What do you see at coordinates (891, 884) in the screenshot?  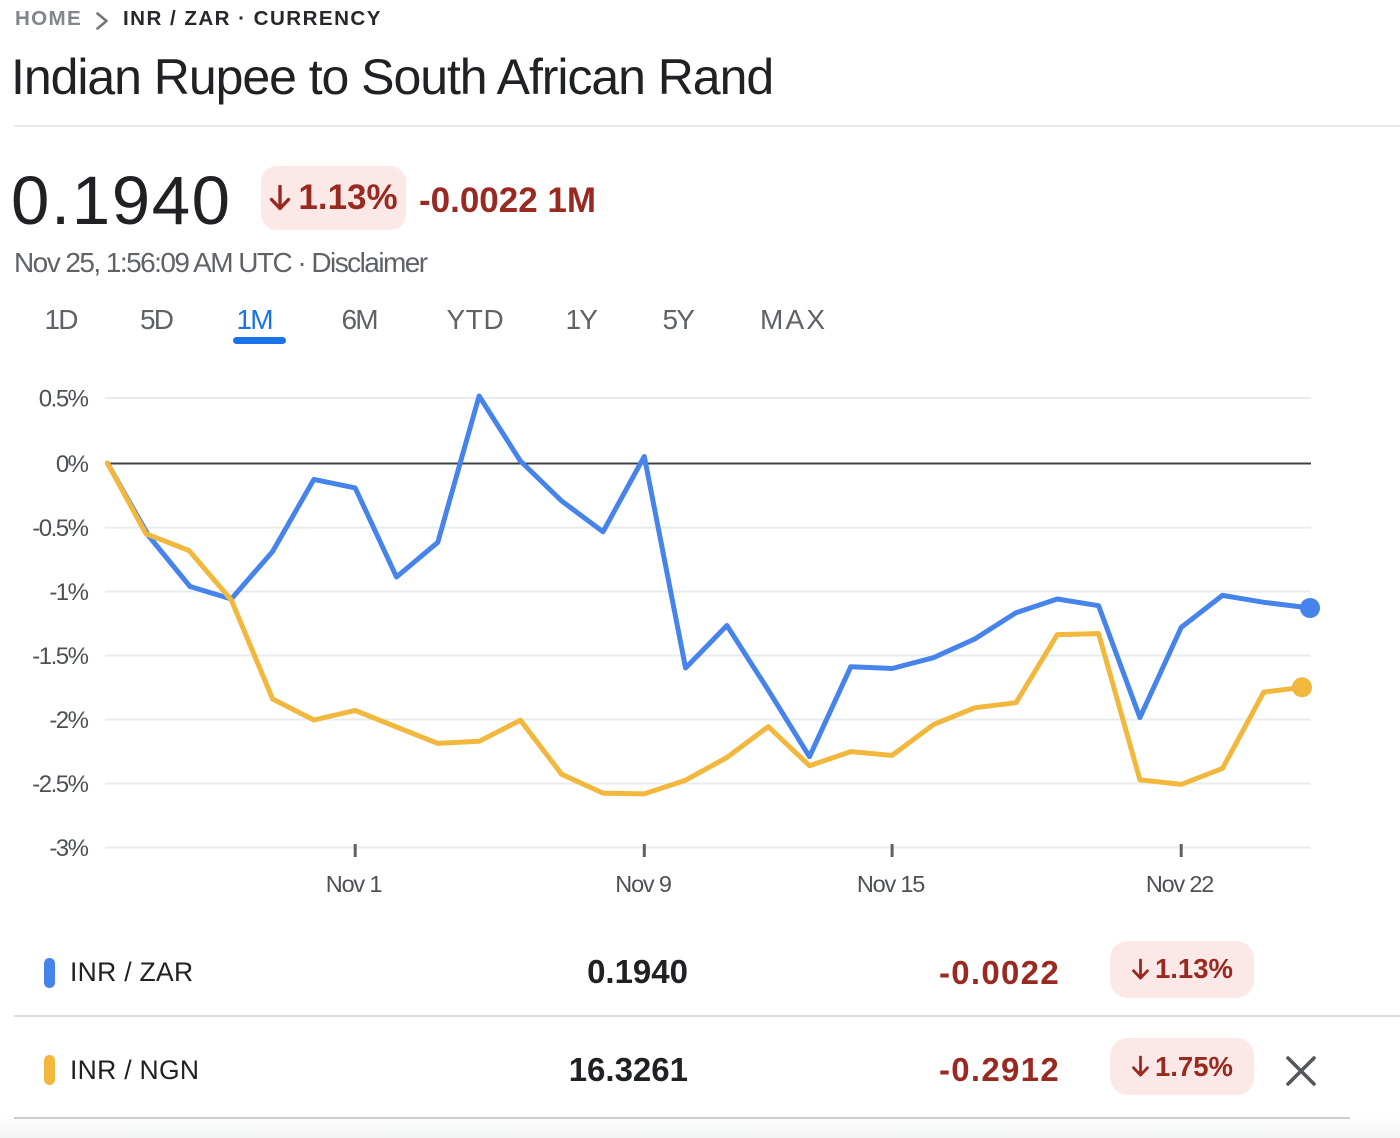 I see `svg-text: Nov 15` at bounding box center [891, 884].